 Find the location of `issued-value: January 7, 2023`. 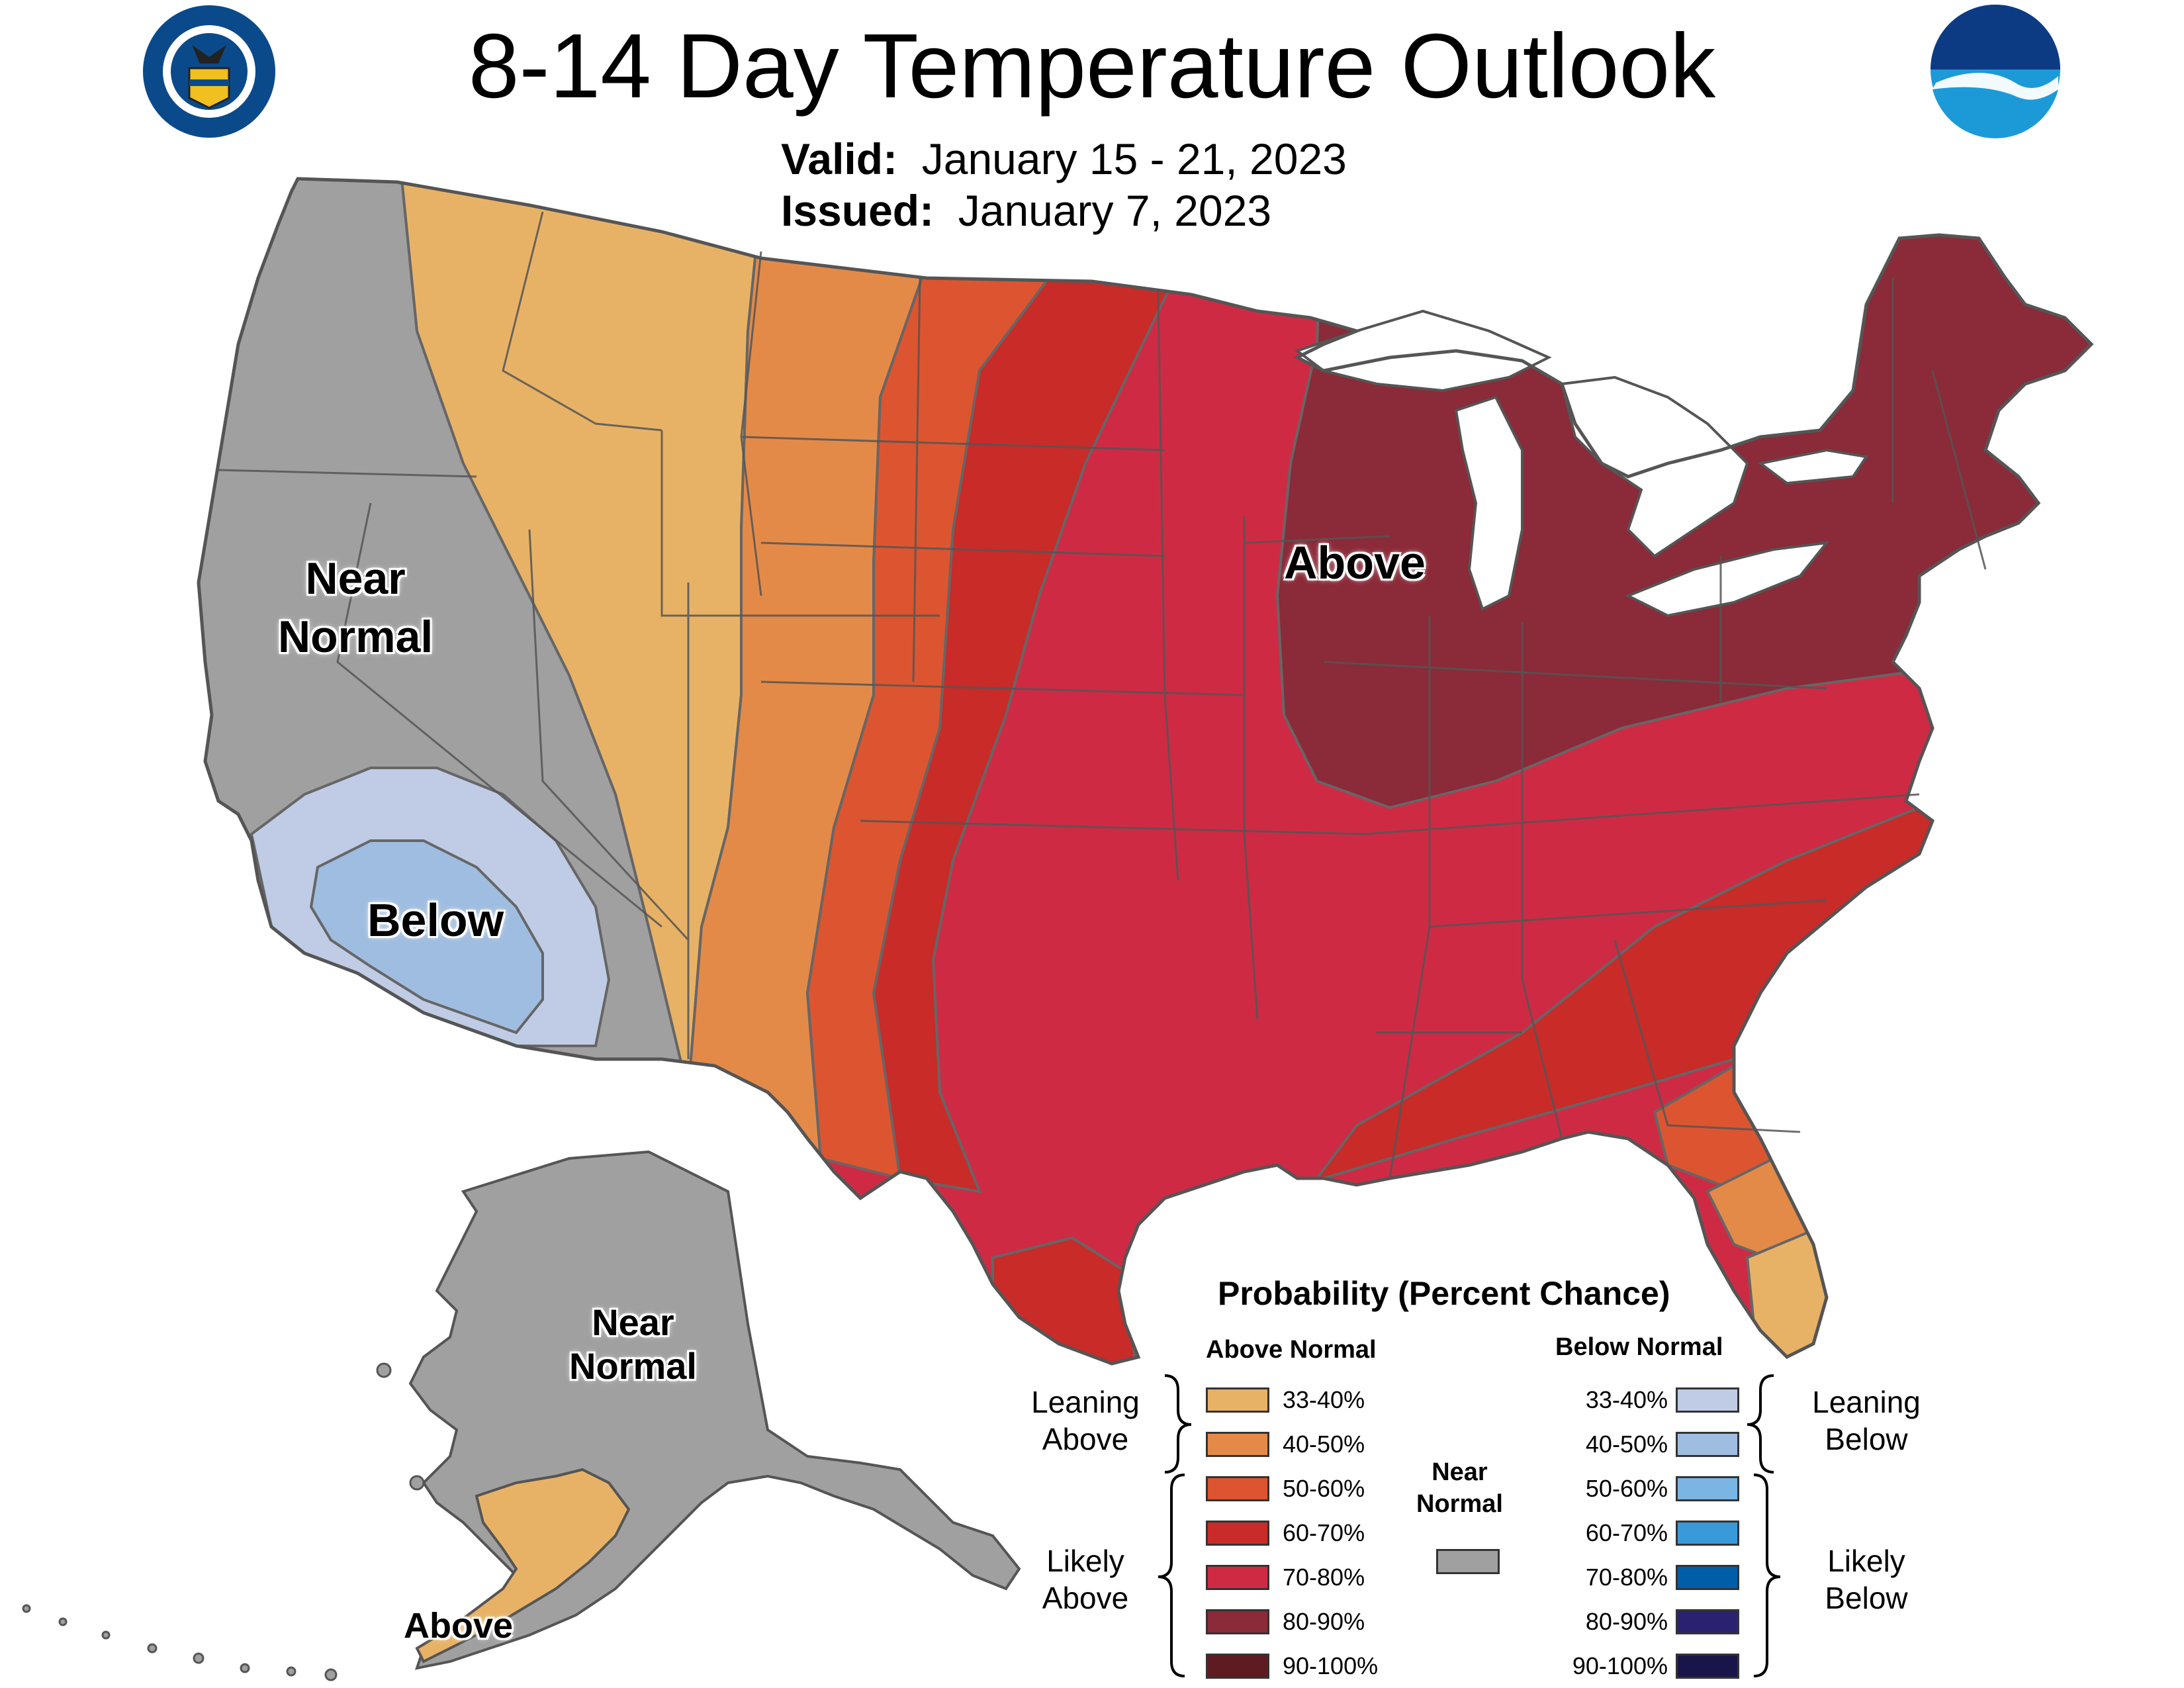

issued-value: January 7, 2023 is located at coordinates (1115, 210).